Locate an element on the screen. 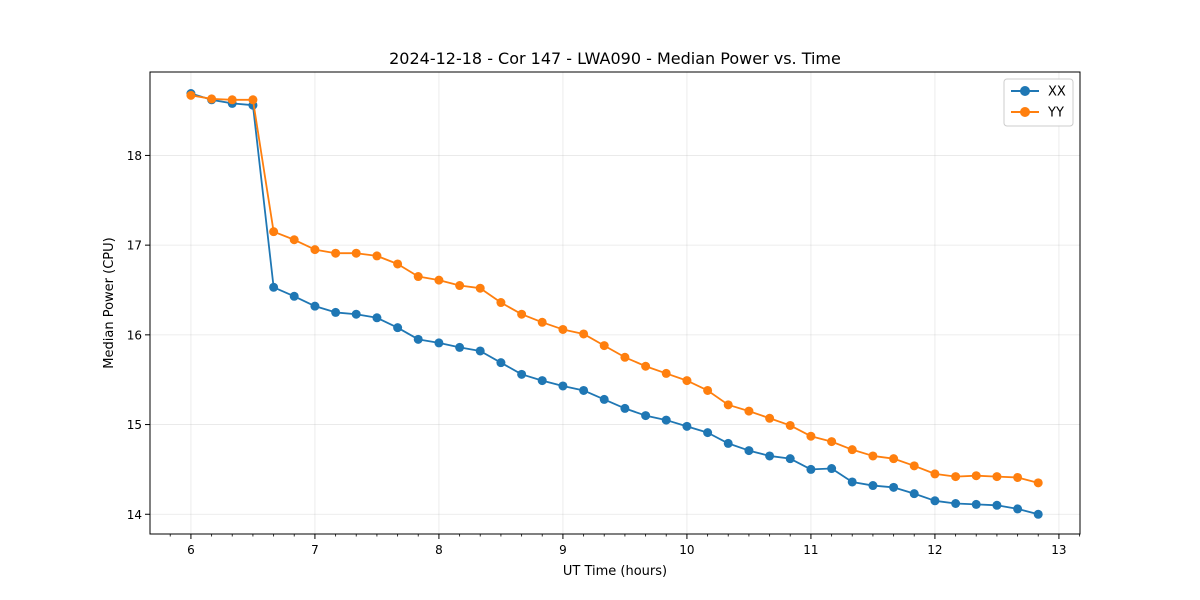 The width and height of the screenshot is (1200, 600). x-axis-label: UT Time (hours) is located at coordinates (615, 571).